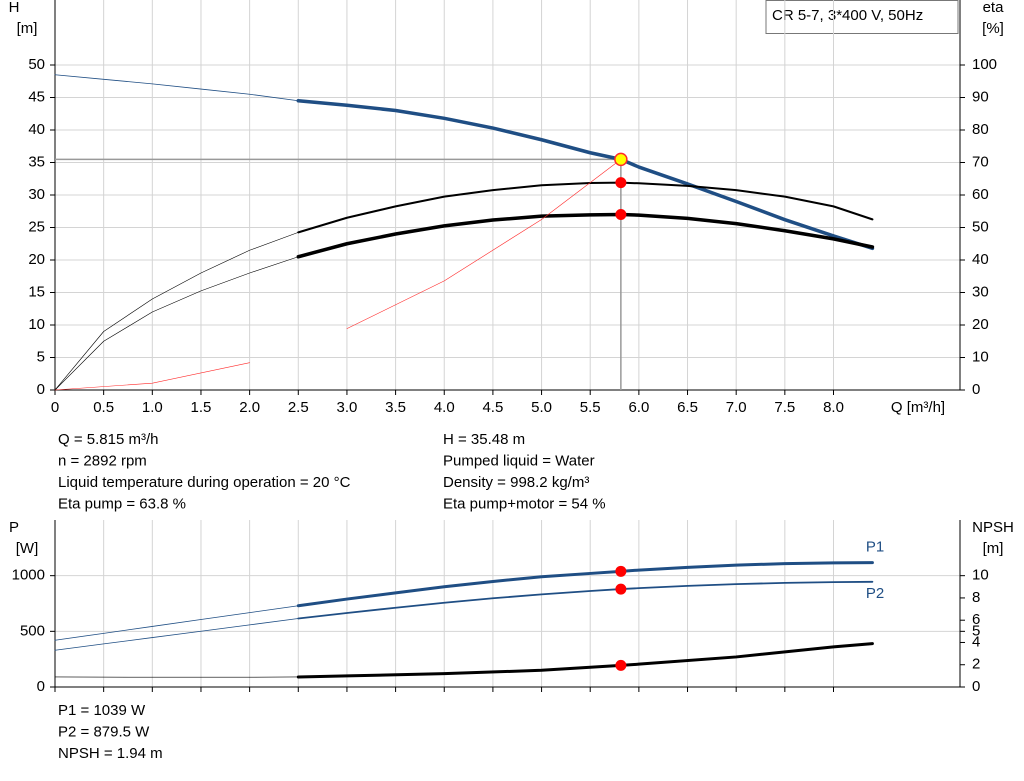 Image resolution: width=1024 pixels, height=781 pixels. What do you see at coordinates (444, 407) in the screenshot?
I see `x-tick-label: 4.0` at bounding box center [444, 407].